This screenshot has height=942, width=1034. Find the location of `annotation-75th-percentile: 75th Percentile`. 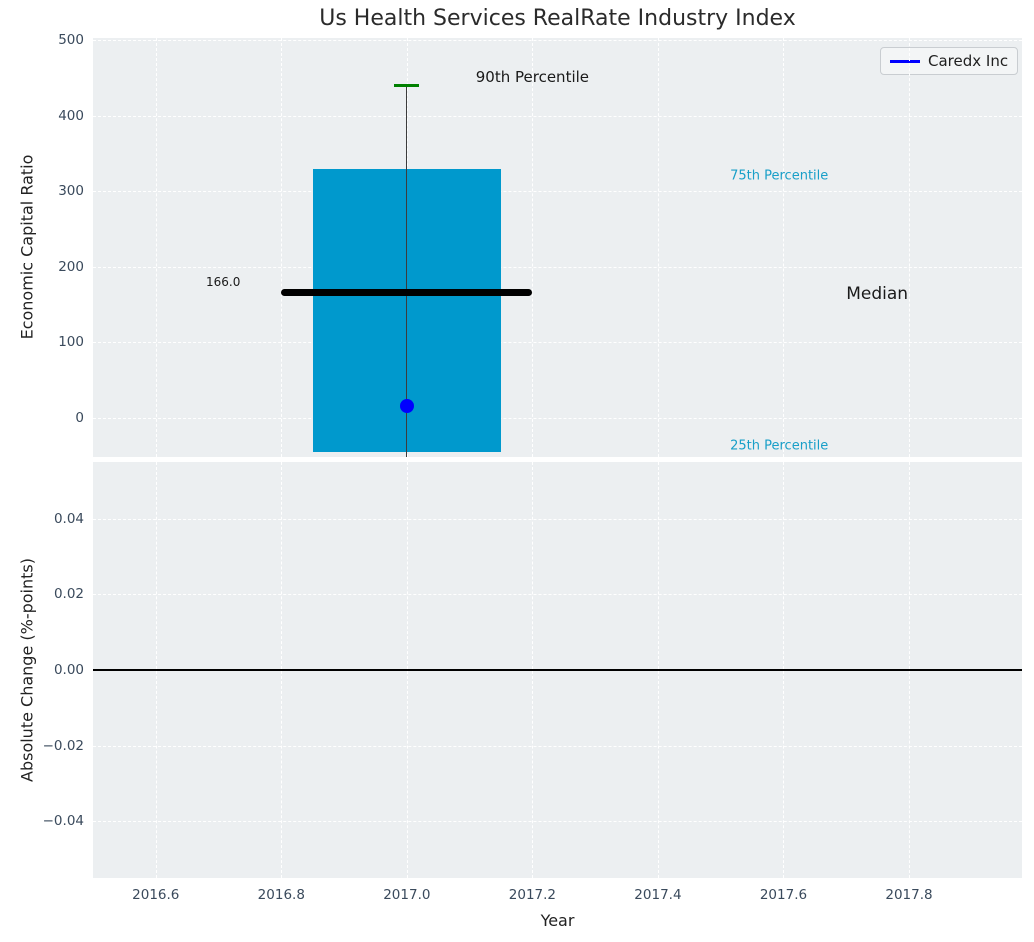

annotation-75th-percentile: 75th Percentile is located at coordinates (779, 176).